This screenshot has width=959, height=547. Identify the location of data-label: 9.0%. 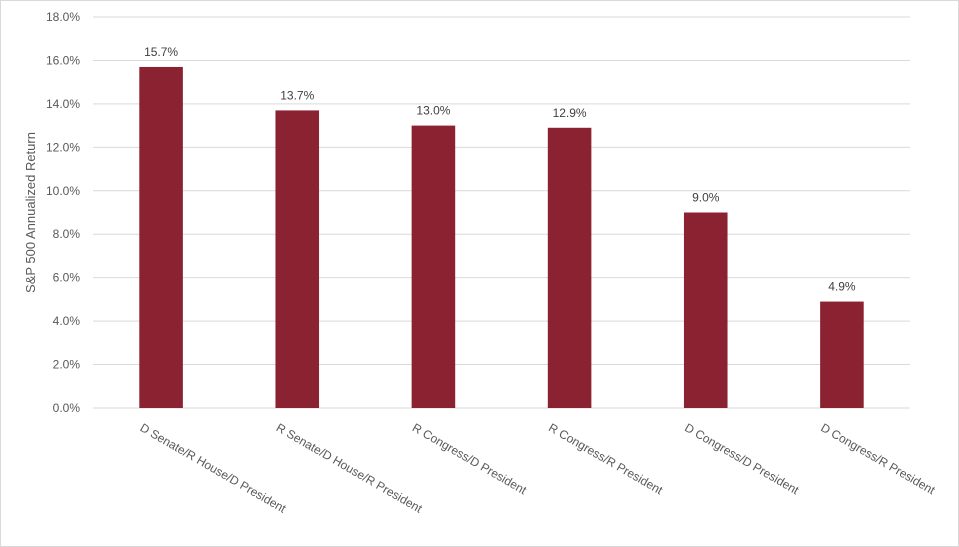
(706, 198).